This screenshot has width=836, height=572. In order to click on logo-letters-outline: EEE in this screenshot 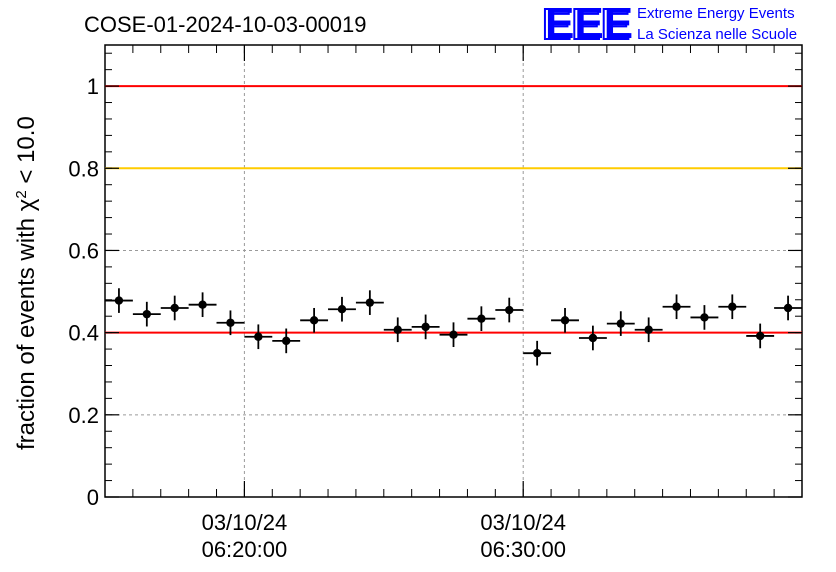, I will do `click(586, 24)`.